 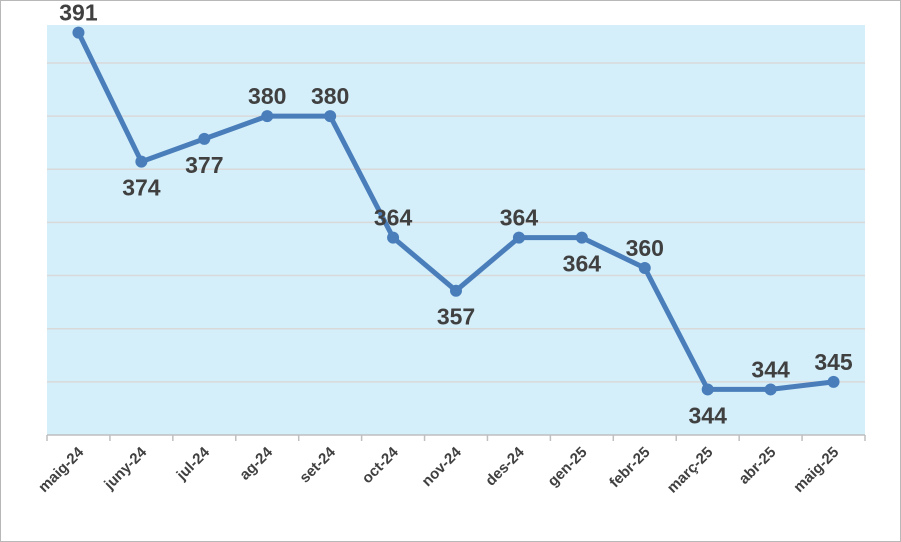 What do you see at coordinates (125, 468) in the screenshot?
I see `x-tick-label: juny-24` at bounding box center [125, 468].